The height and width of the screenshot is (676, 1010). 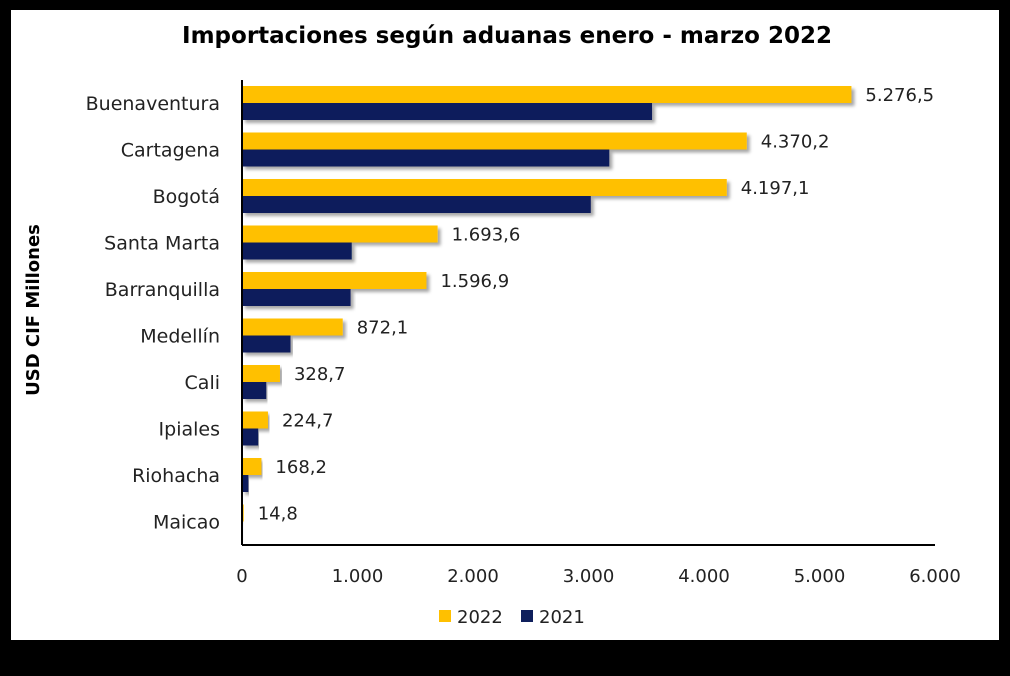 I want to click on data-label: 1.596,9, so click(x=474, y=281).